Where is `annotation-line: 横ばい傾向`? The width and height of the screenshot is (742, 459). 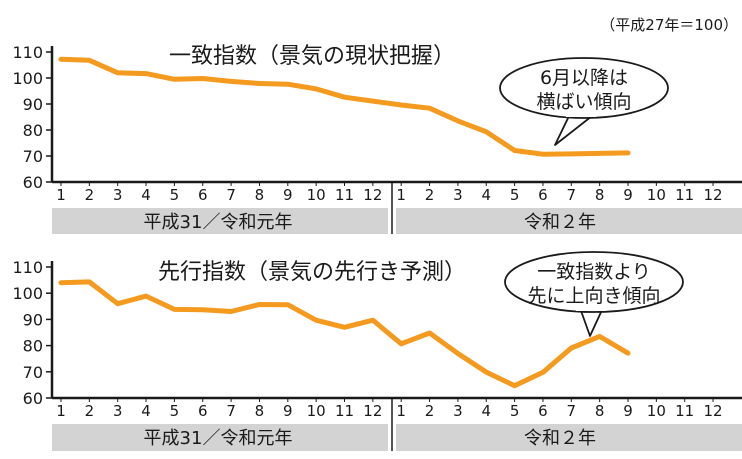 annotation-line: 横ばい傾向 is located at coordinates (583, 102).